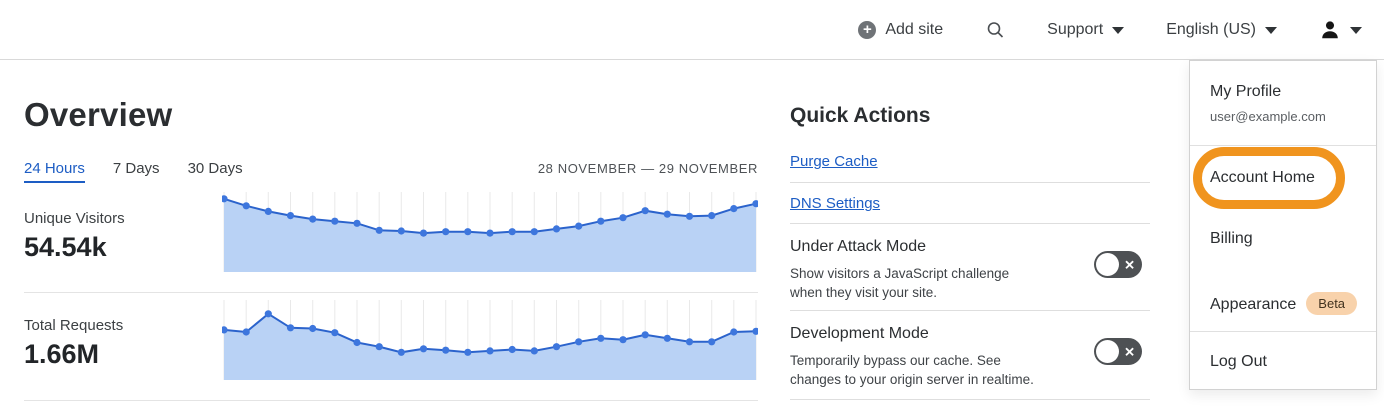  What do you see at coordinates (136, 168) in the screenshot?
I see `tab-7-days: 7 Days` at bounding box center [136, 168].